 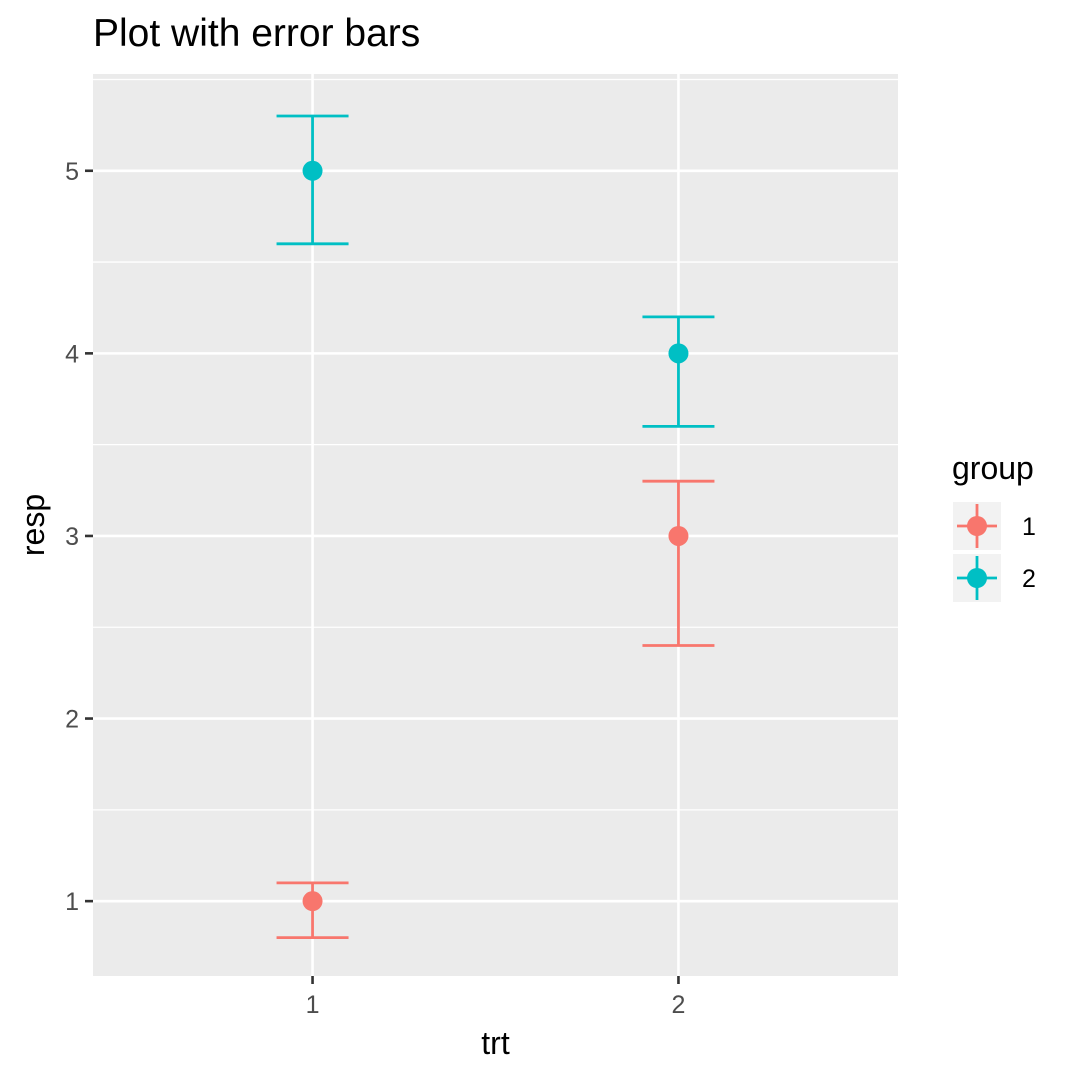 I want to click on x-tick-label: 2, so click(x=679, y=1005).